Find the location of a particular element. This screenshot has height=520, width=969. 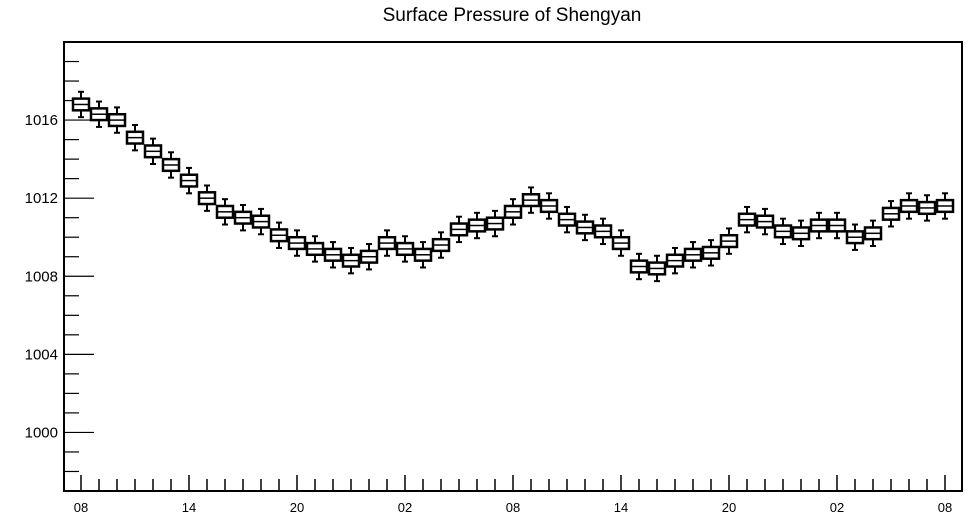

chart-title: Surface Pressure of Shengyan is located at coordinates (512, 15).